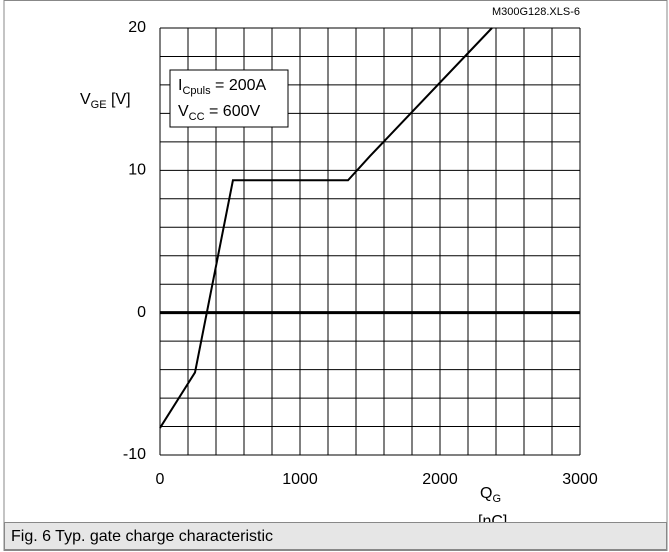  I want to click on x-axis-label: QG, so click(490, 495).